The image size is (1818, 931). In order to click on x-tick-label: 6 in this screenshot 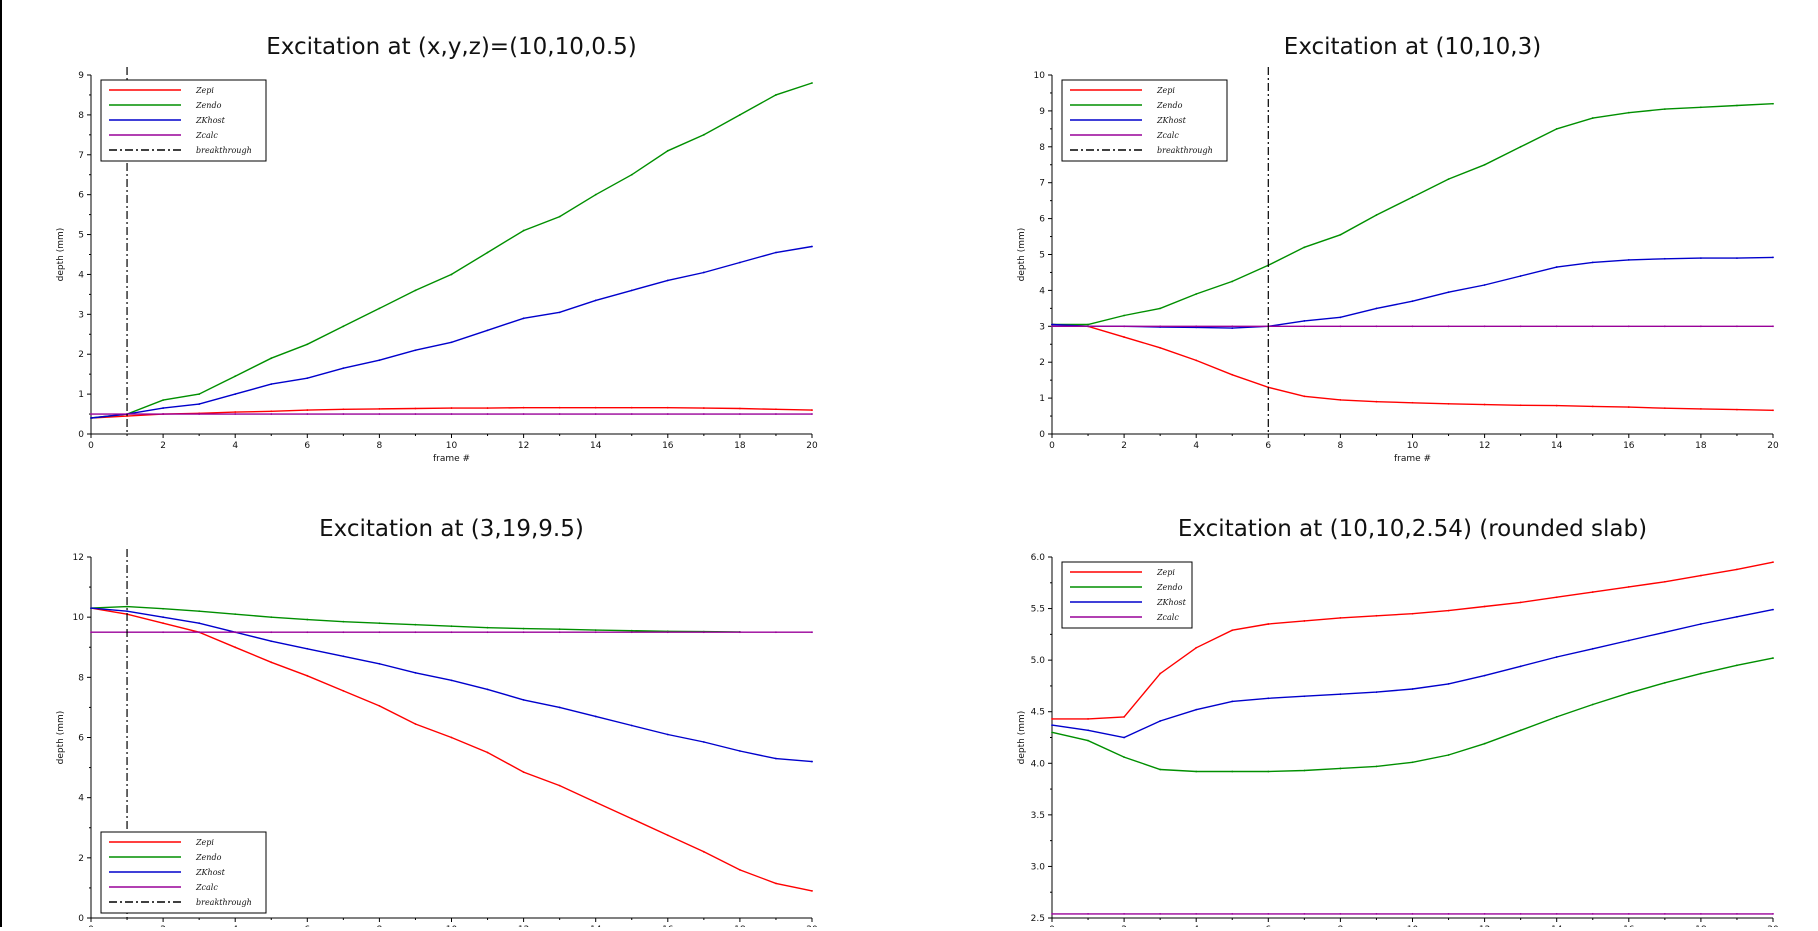, I will do `click(307, 446)`.